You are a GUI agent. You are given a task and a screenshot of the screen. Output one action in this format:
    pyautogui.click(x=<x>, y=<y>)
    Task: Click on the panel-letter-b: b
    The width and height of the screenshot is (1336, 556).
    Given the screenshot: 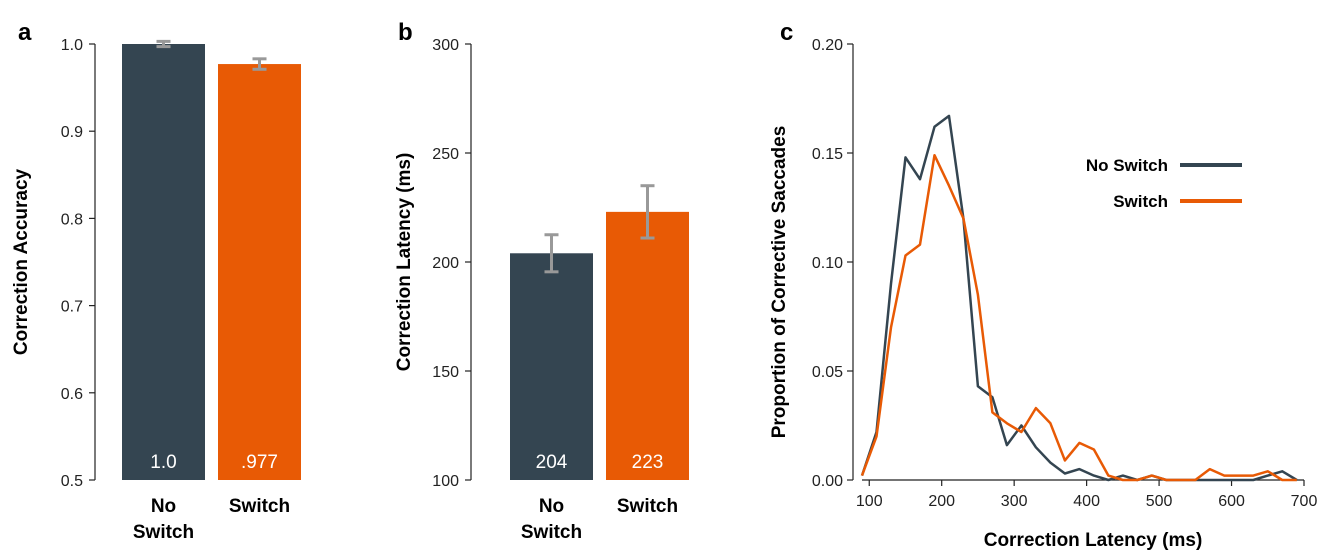 What is the action you would take?
    pyautogui.click(x=405, y=32)
    